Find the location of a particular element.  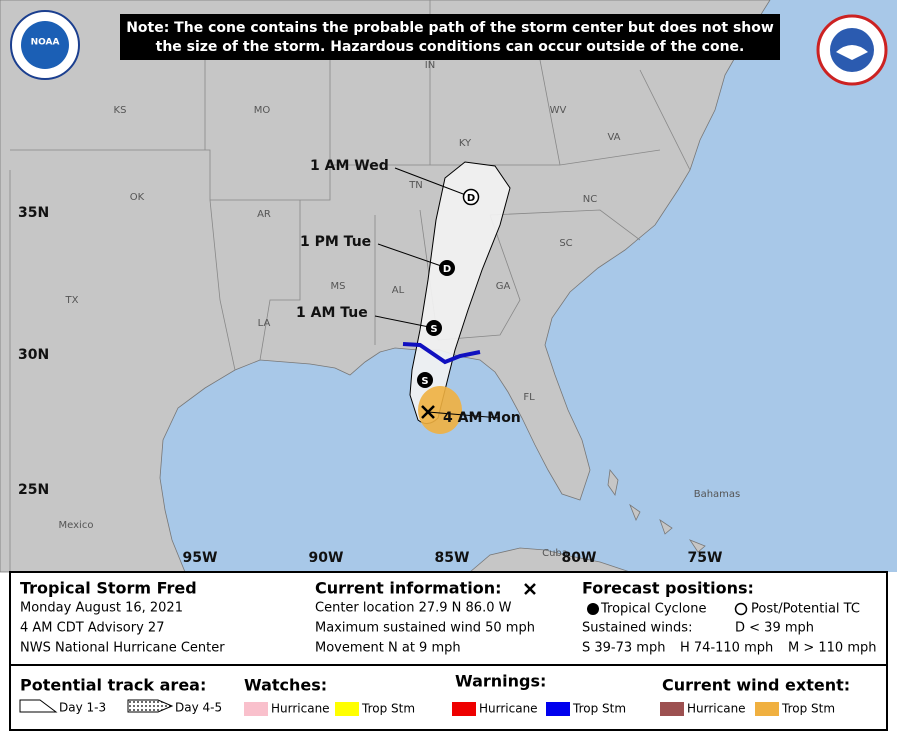

forecast-track is located at coordinates (437, 293).